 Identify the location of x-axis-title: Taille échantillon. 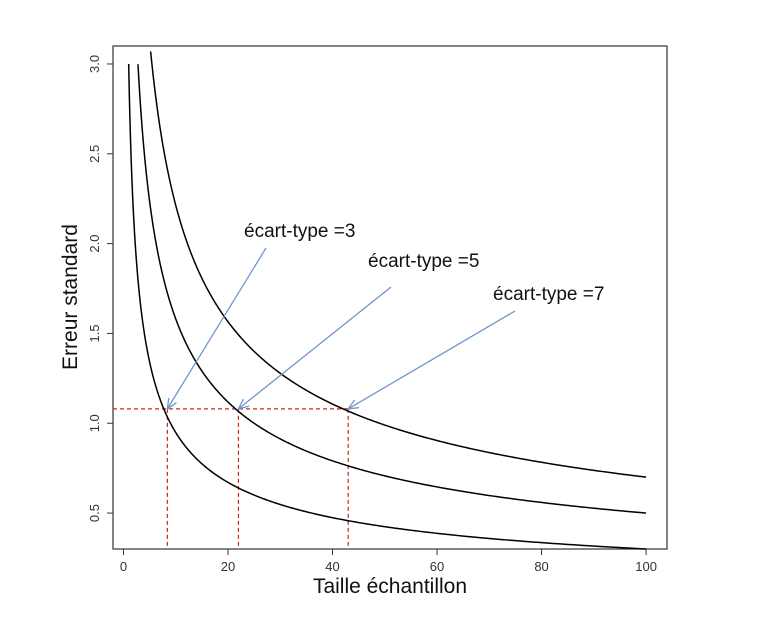
(390, 586).